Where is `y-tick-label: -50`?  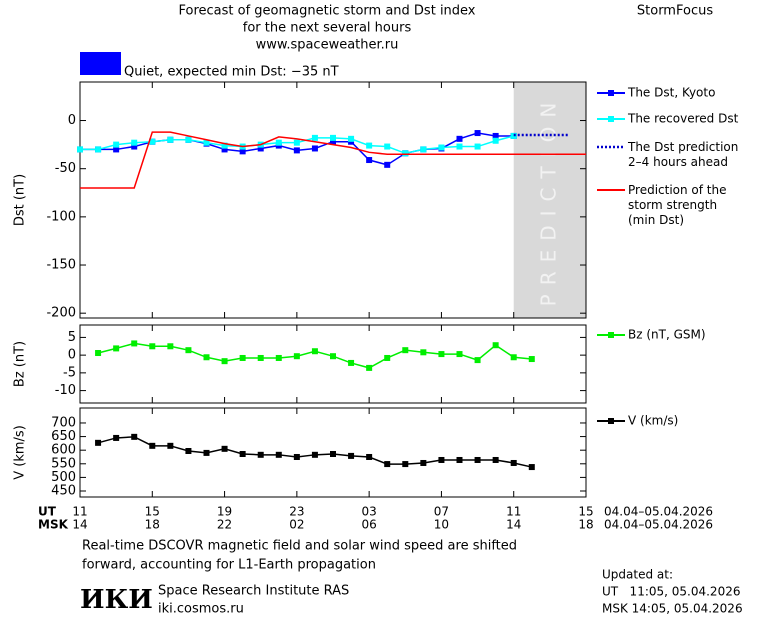
y-tick-label: -50 is located at coordinates (65, 168).